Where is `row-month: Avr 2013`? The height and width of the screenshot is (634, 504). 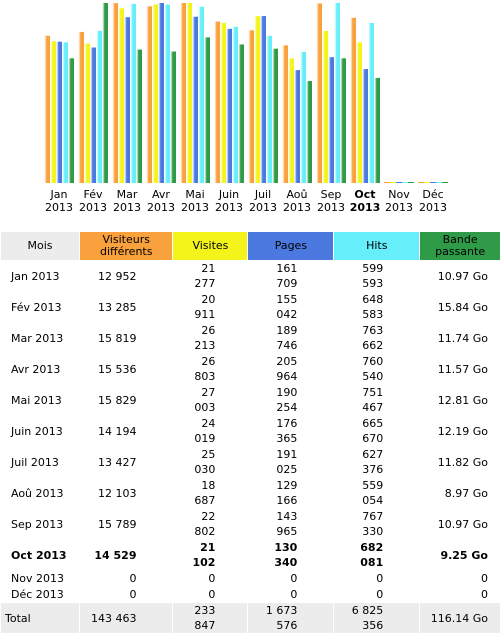
row-month: Avr 2013 is located at coordinates (36, 369).